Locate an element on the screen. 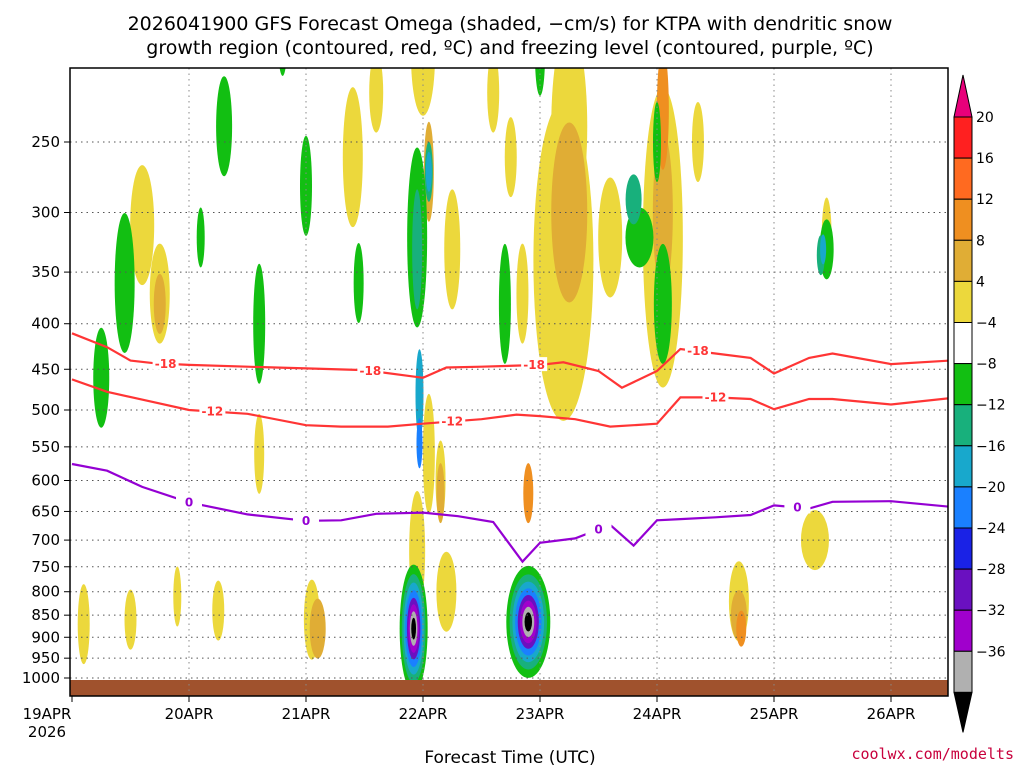 The width and height of the screenshot is (1024, 768). x-tick-label: 26APR is located at coordinates (891, 714).